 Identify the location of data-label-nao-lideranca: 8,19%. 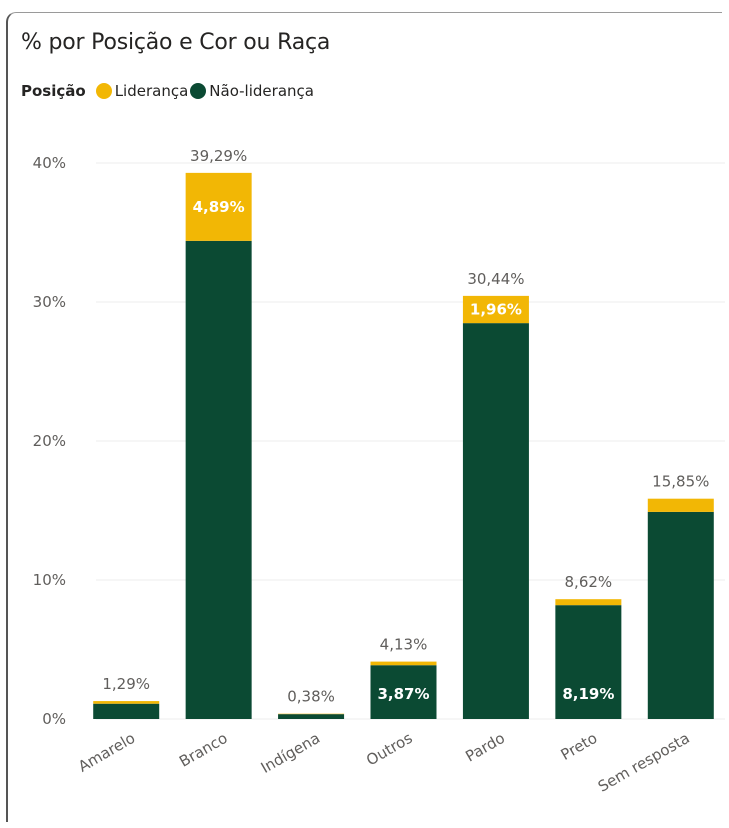
(588, 694).